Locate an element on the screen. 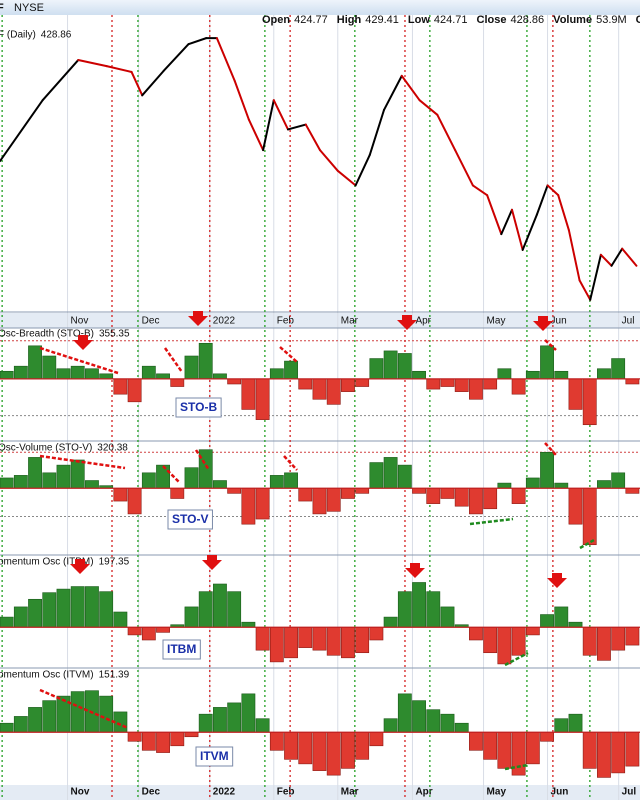 Image resolution: width=640 pixels, height=800 pixels. trend-lines is located at coordinates (532, 644).